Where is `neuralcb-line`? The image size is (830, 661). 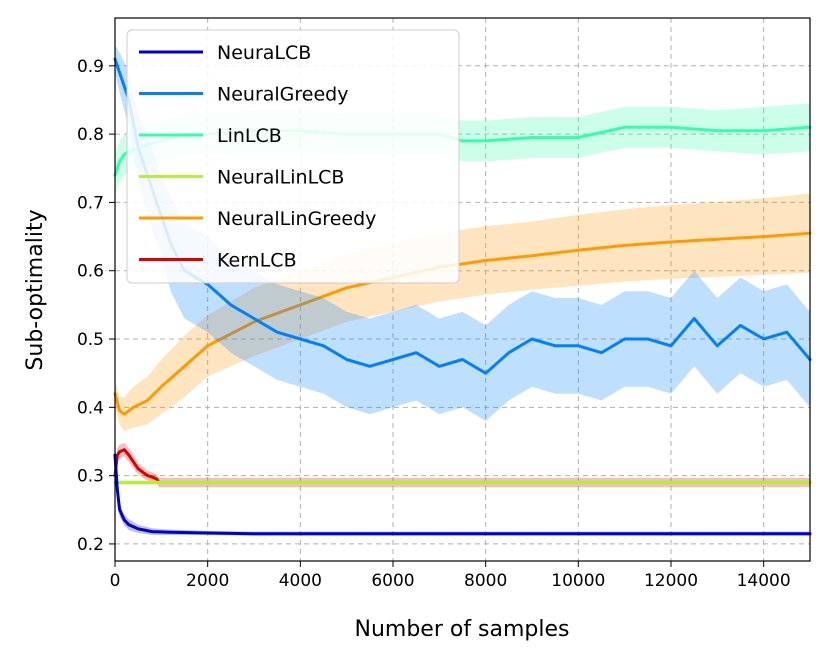
neuralcb-line is located at coordinates (462, 494).